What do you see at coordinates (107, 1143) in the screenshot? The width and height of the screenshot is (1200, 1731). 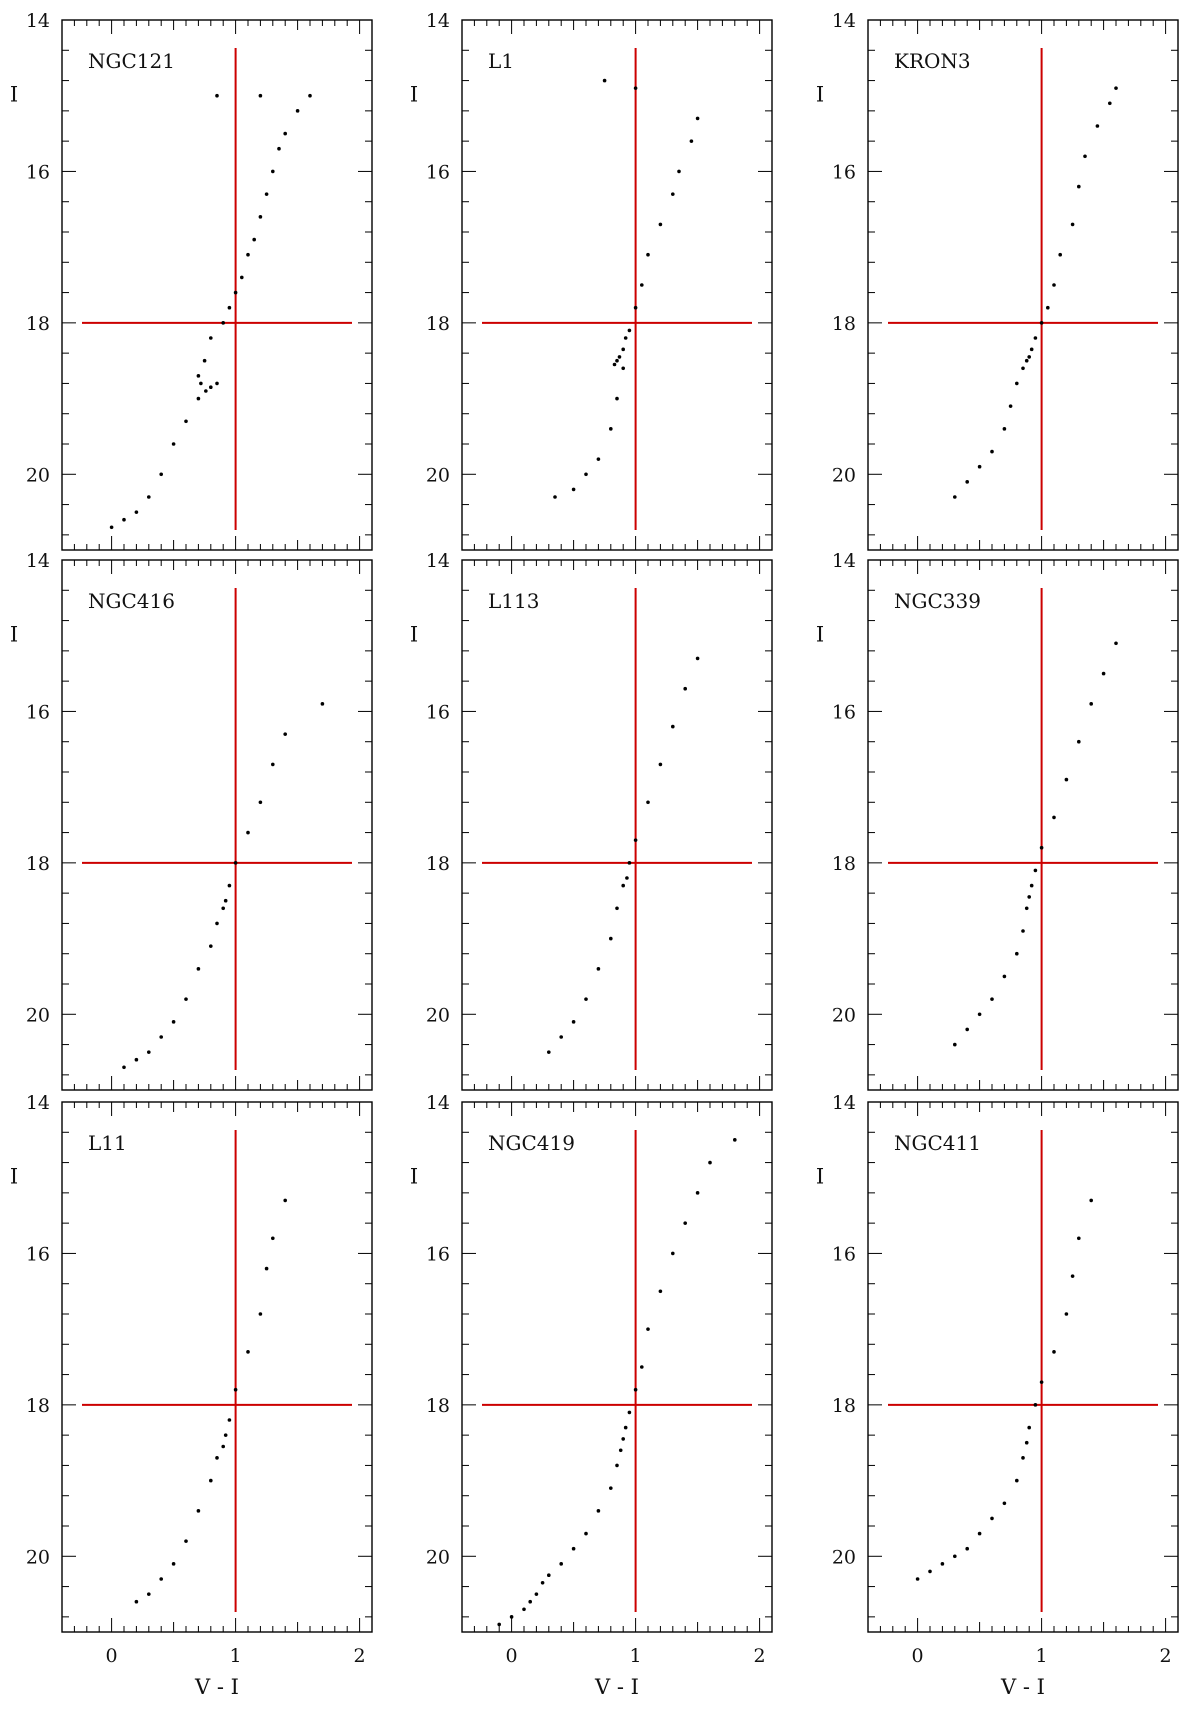 I see `panel-title: L11` at bounding box center [107, 1143].